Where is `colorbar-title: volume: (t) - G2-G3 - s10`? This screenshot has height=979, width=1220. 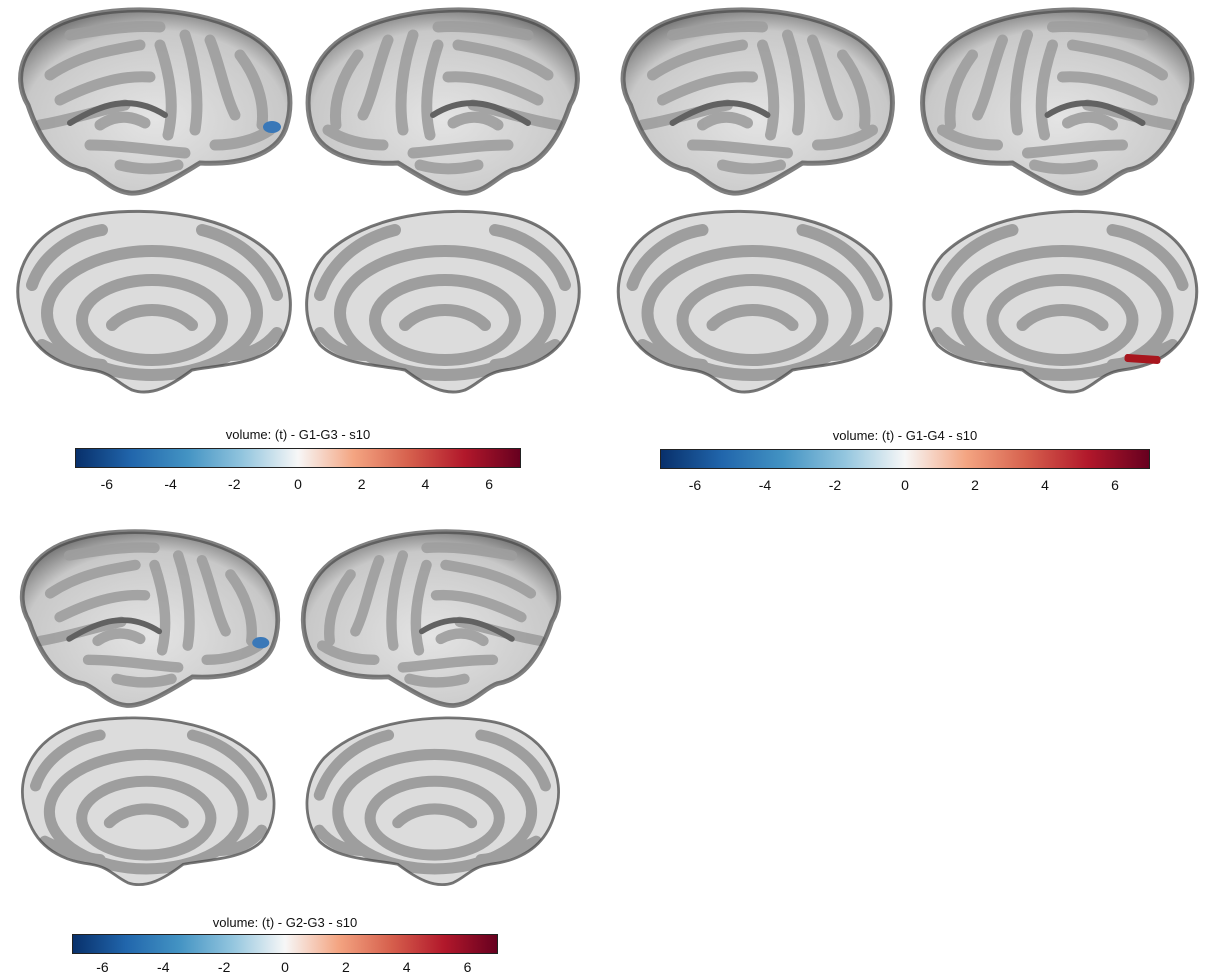
colorbar-title: volume: (t) - G2-G3 - s10 is located at coordinates (285, 922).